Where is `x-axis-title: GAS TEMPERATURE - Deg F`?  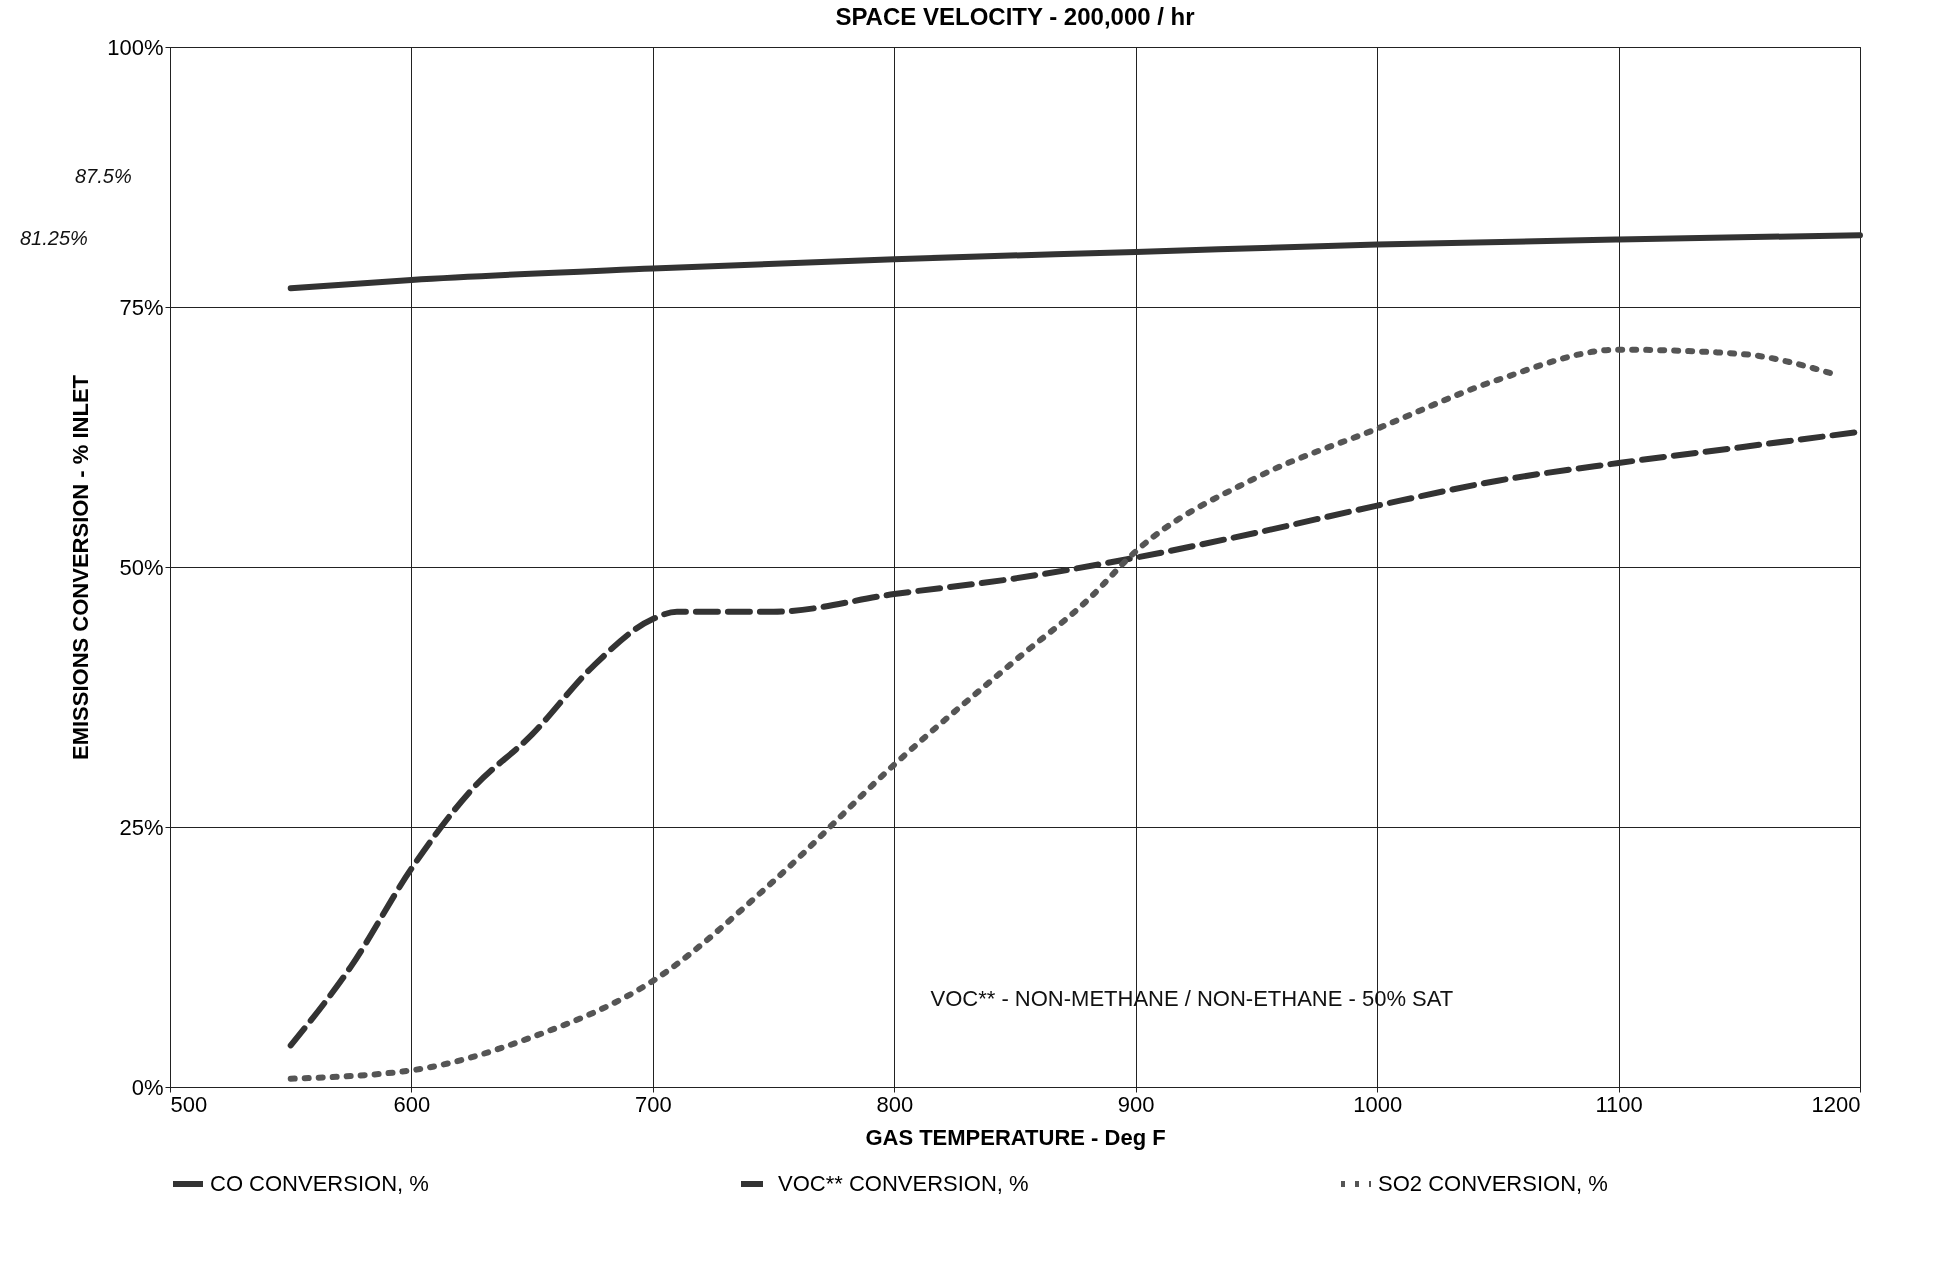 x-axis-title: GAS TEMPERATURE - Deg F is located at coordinates (1015, 1137).